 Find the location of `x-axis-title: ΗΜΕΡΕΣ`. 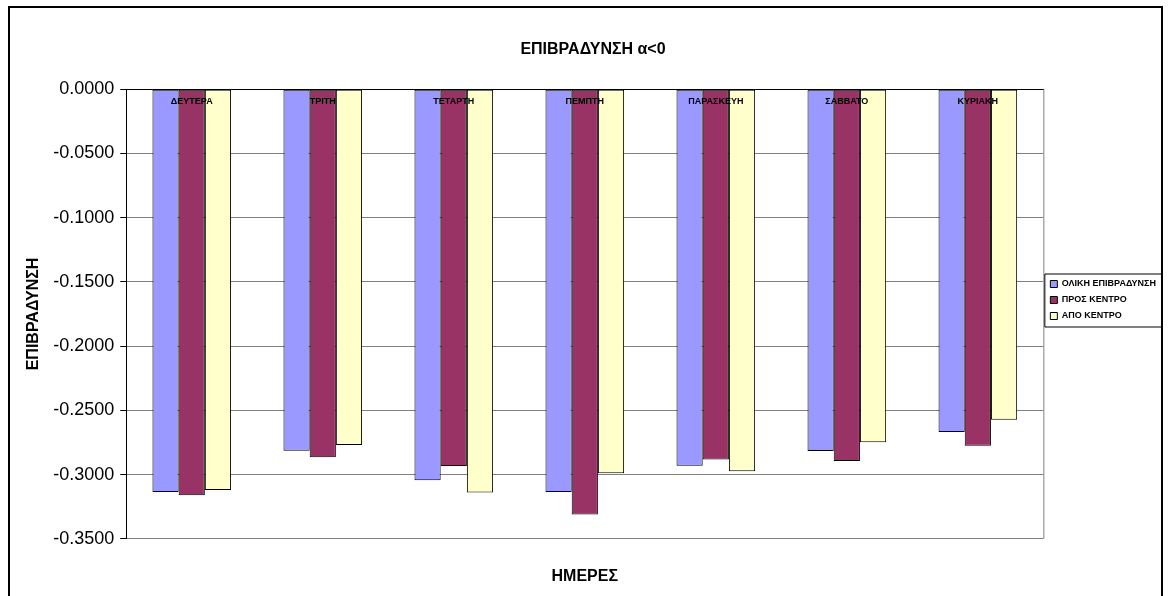

x-axis-title: ΗΜΕΡΕΣ is located at coordinates (585, 575).